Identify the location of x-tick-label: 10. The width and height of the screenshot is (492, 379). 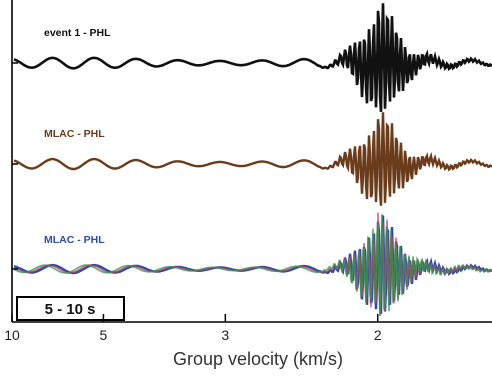
(12, 335).